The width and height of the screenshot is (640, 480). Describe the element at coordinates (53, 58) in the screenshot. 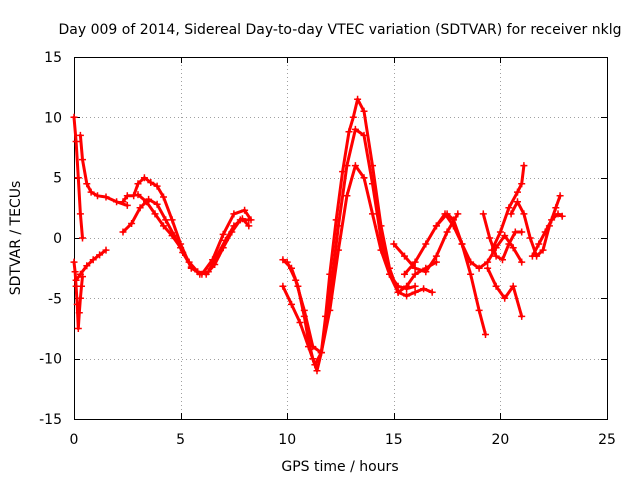

I see `y-tick-label: 15` at that location.